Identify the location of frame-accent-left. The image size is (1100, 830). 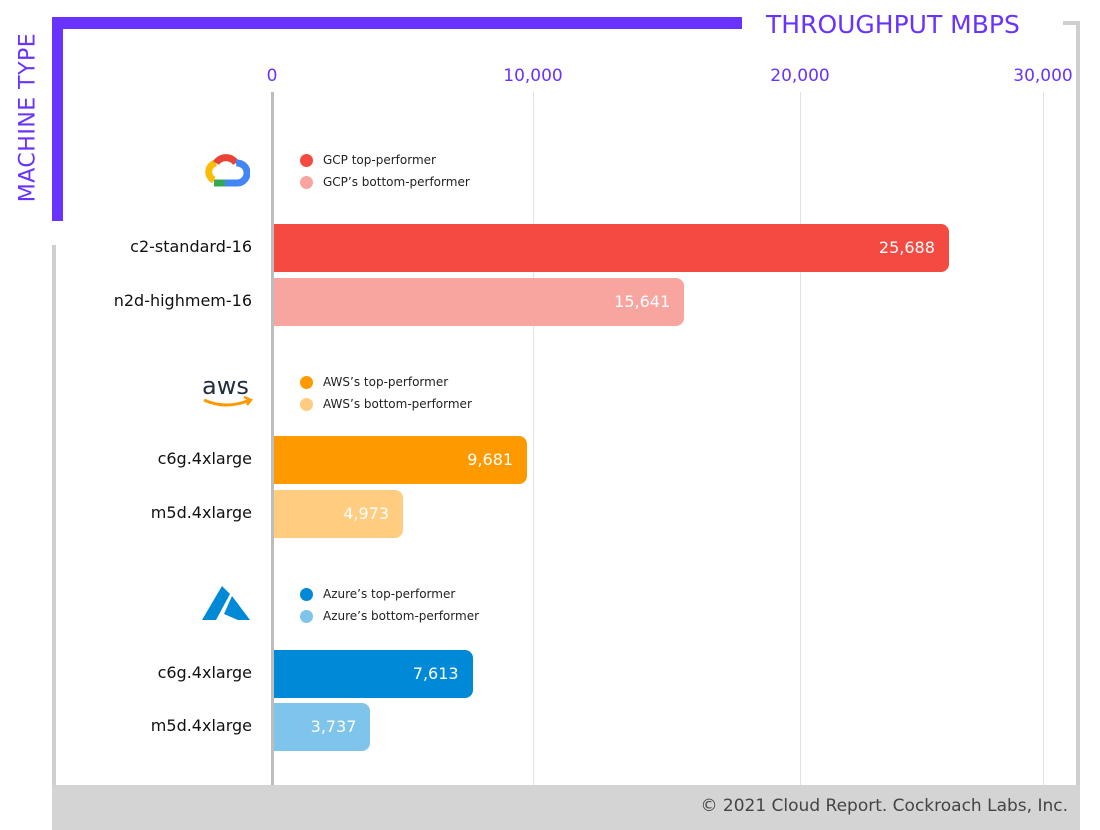
(57, 119).